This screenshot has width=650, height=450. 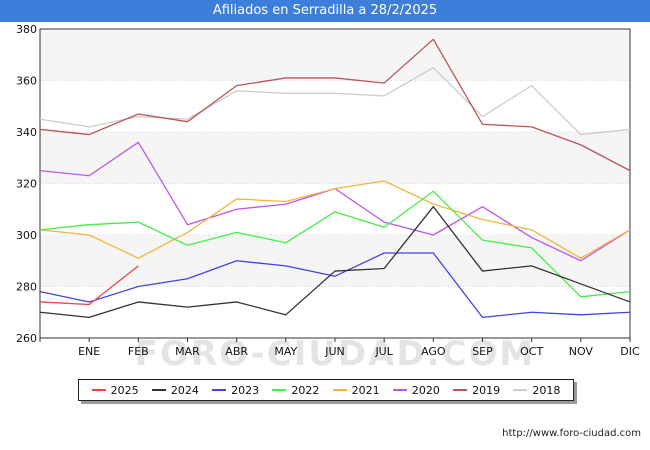 I want to click on y-tick-label: 320, so click(x=26, y=184).